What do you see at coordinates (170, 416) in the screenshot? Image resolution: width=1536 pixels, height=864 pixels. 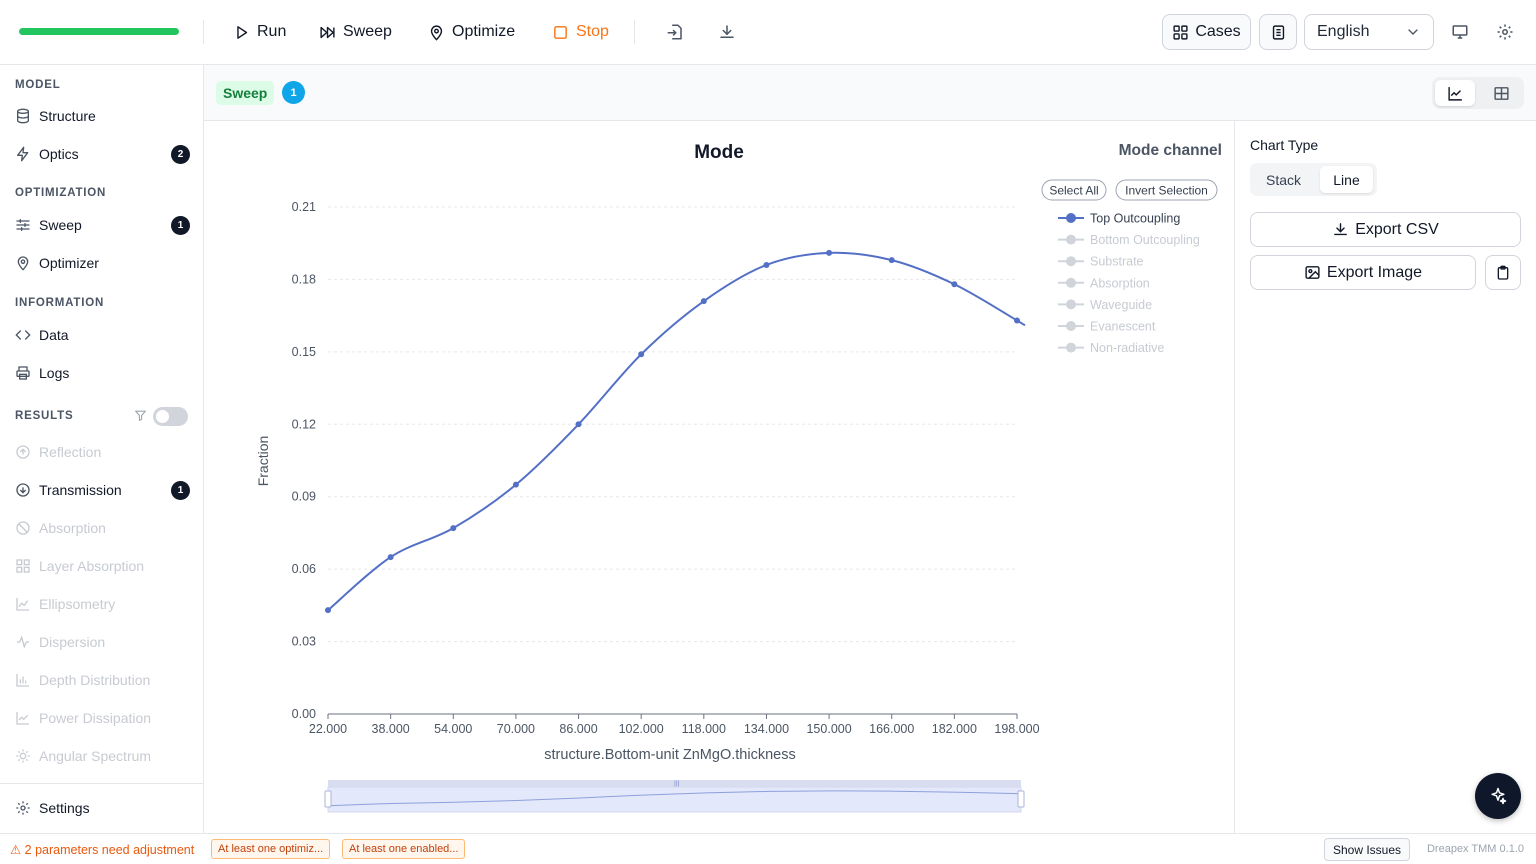 I see `results-filter-toggle` at bounding box center [170, 416].